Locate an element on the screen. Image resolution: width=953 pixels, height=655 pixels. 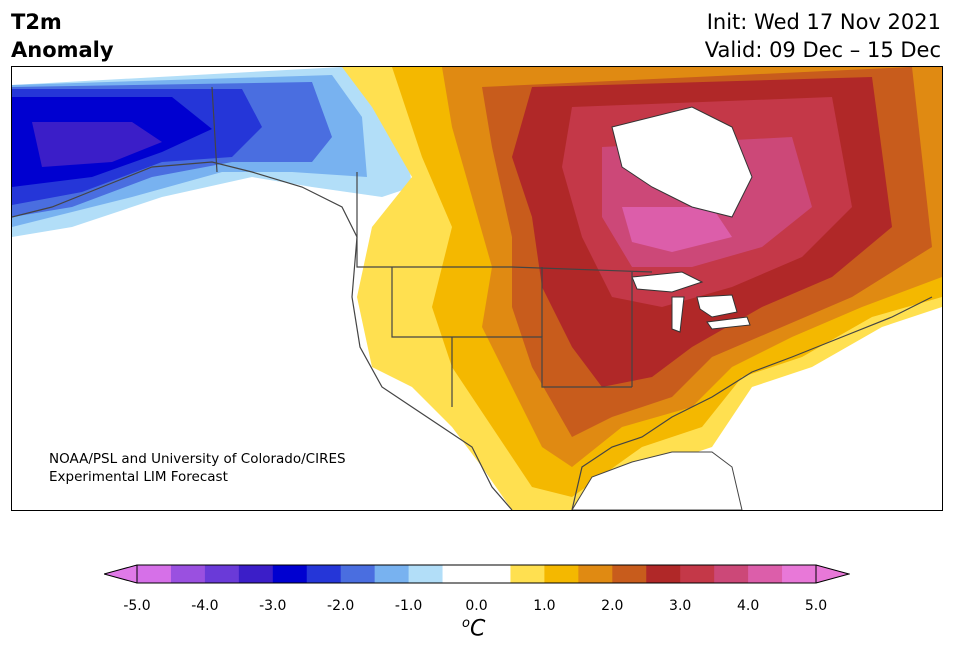
hudson-bay is located at coordinates (682, 162).